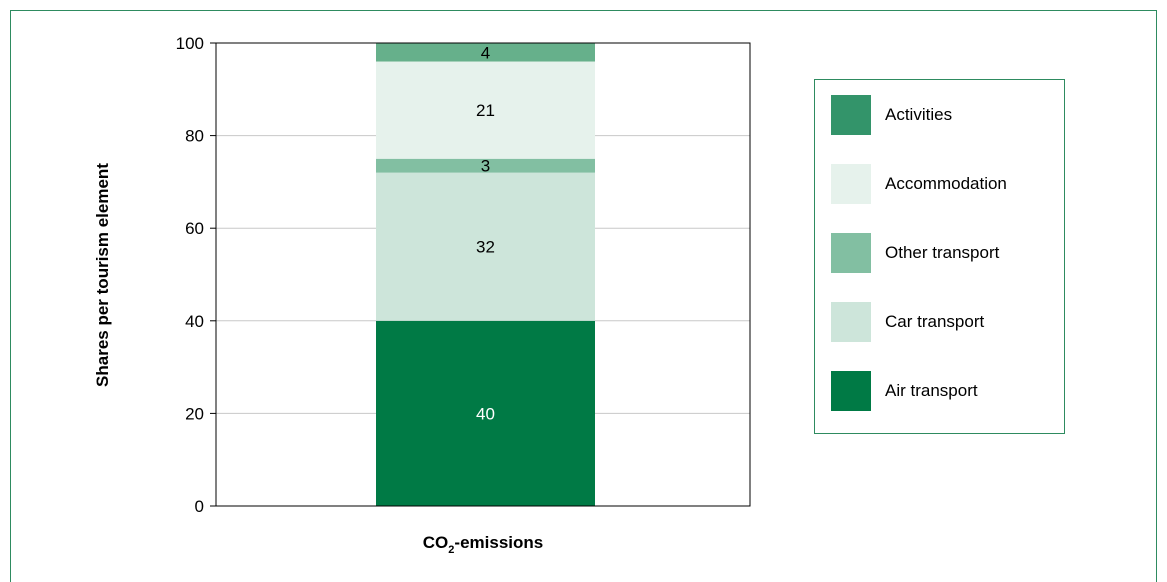 Image resolution: width=1167 pixels, height=582 pixels. Describe the element at coordinates (199, 506) in the screenshot. I see `y-tick-label: 0` at that location.